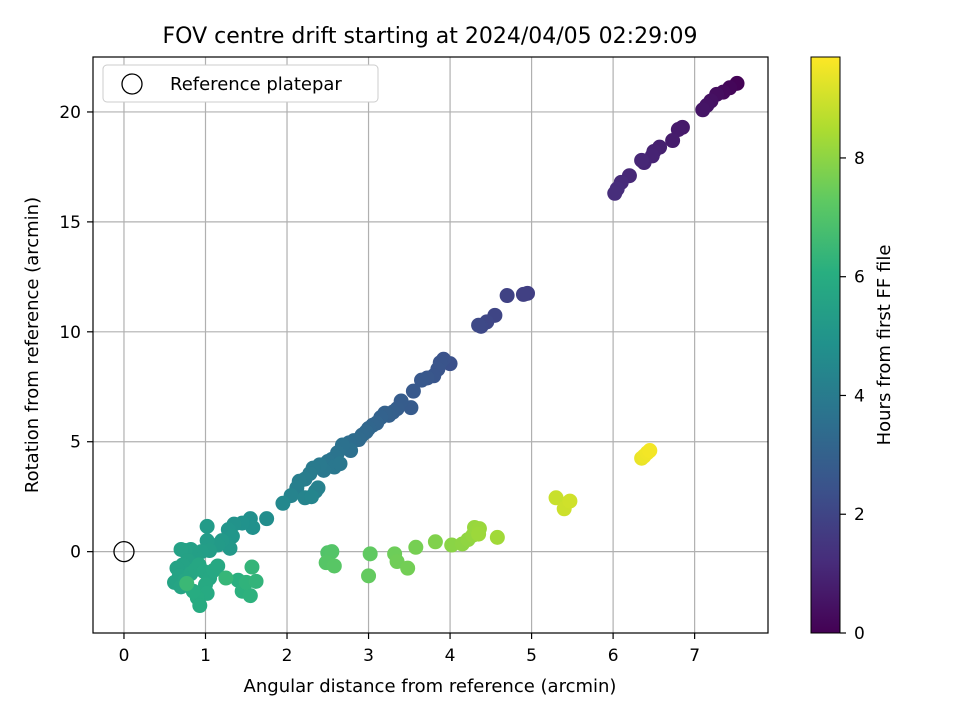  I want to click on legend: Reference platepar, so click(240, 83).